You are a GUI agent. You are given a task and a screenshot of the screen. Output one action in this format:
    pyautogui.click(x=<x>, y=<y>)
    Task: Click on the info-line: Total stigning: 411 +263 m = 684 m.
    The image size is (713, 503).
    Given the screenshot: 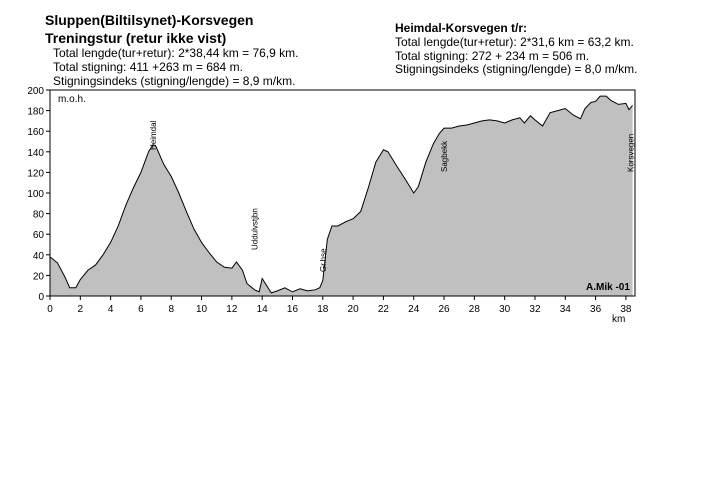 What is the action you would take?
    pyautogui.click(x=148, y=67)
    